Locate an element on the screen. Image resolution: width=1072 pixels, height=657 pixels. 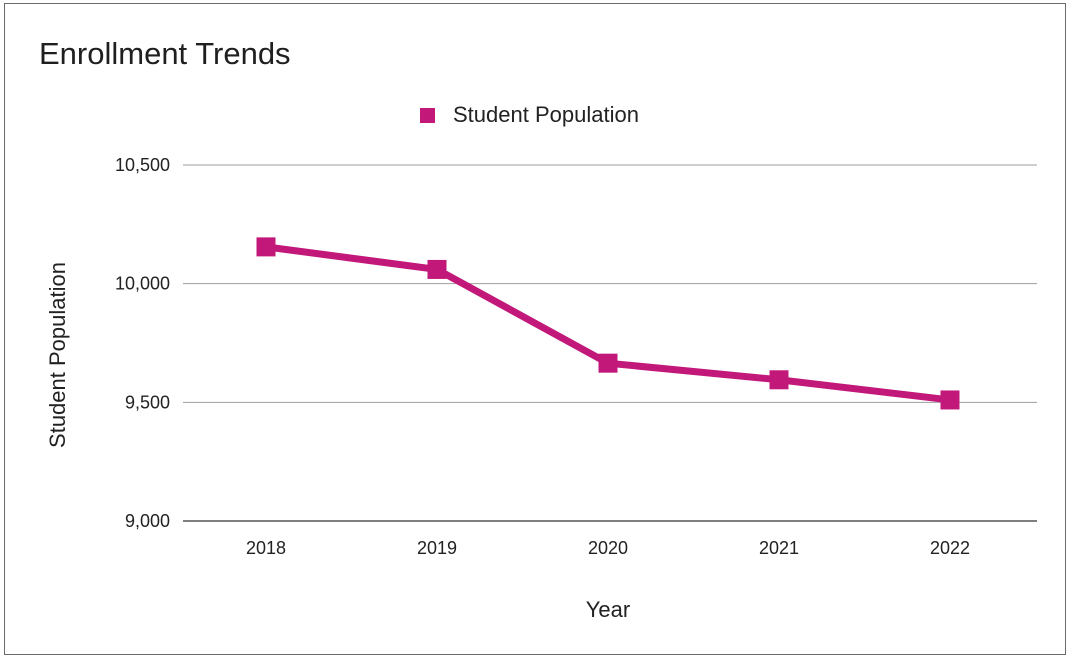
x-tick-label: 2022 is located at coordinates (950, 548).